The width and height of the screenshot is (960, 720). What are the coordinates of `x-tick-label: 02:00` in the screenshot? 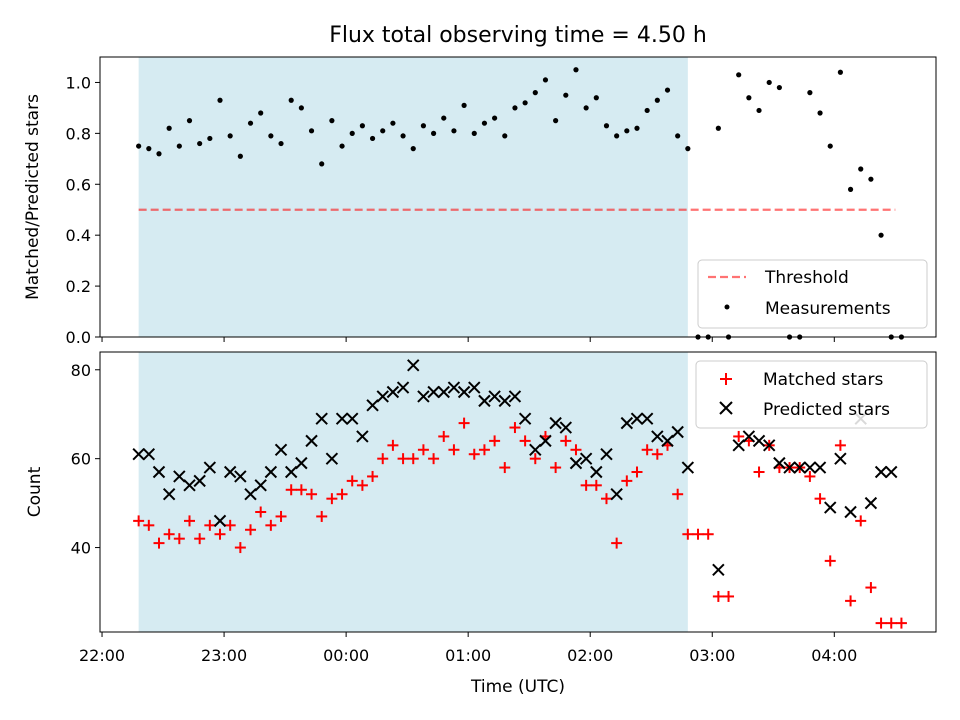 It's located at (590, 655).